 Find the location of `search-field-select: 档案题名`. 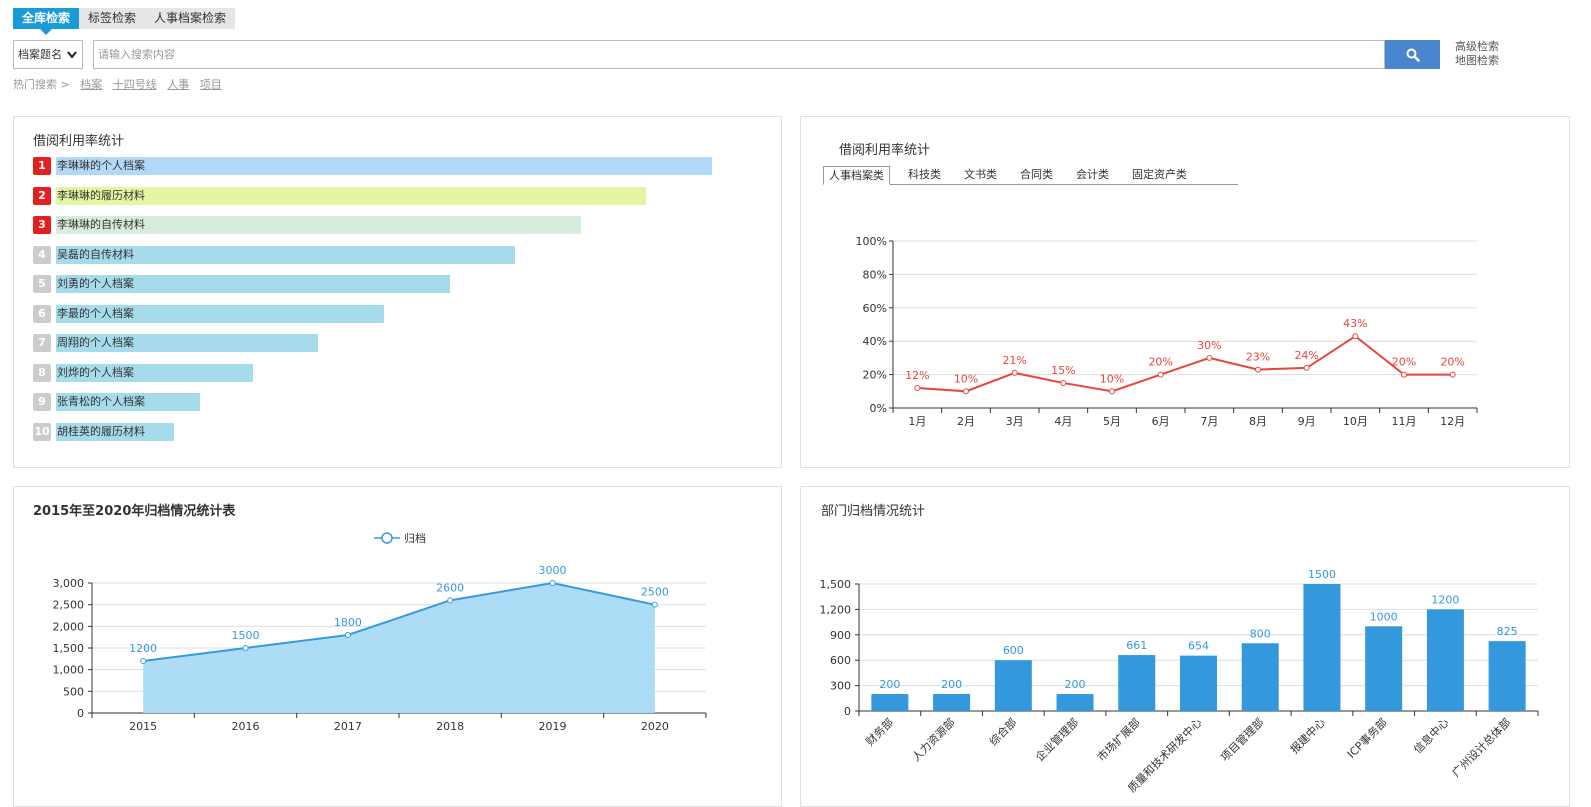

search-field-select: 档案题名 is located at coordinates (48, 54).